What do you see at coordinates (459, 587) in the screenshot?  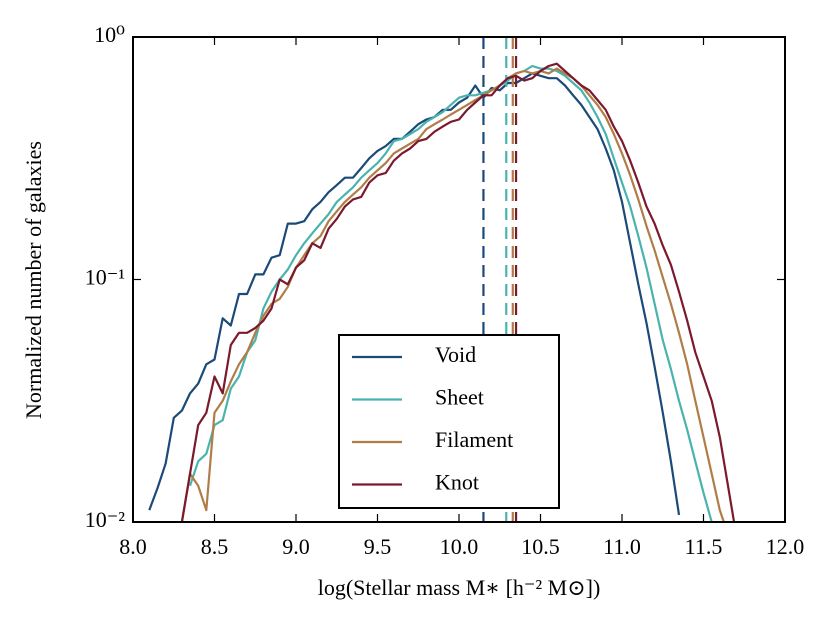 I see `x-axis-label: log(Stellar mass M∗ [h⁻² M⊙])` at bounding box center [459, 587].